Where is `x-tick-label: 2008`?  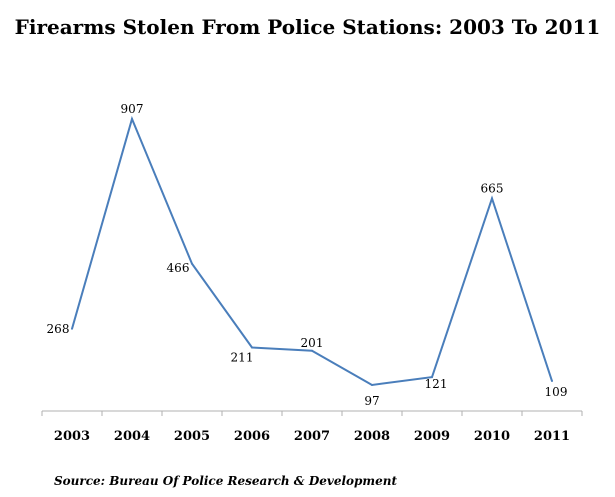
x-tick-label: 2008 is located at coordinates (372, 436).